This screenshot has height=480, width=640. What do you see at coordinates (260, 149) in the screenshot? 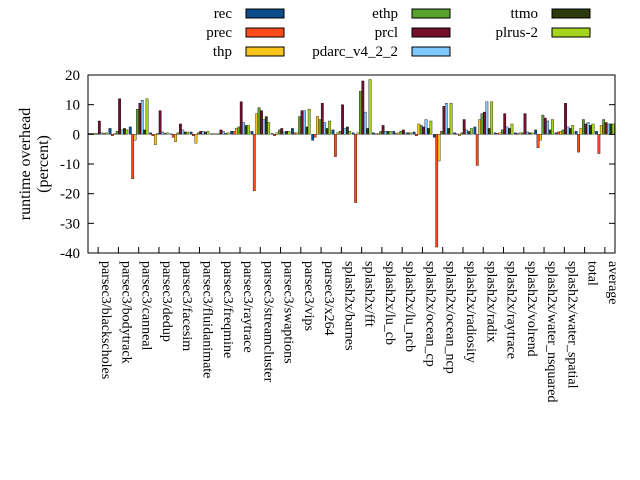
I see `bar-group-parsec3-streamcluster` at bounding box center [260, 149].